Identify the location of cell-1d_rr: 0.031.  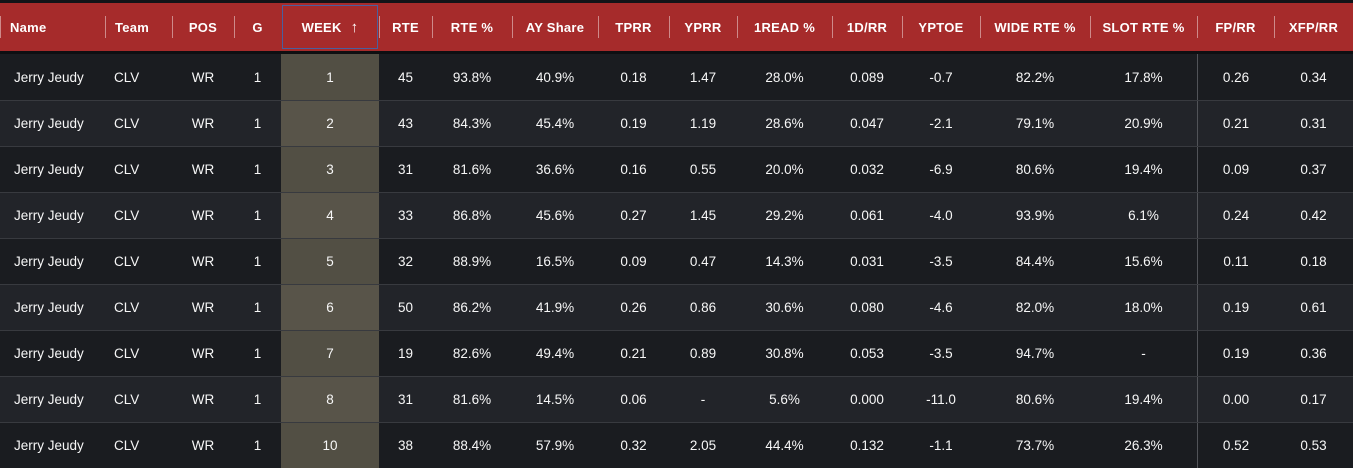
(867, 261).